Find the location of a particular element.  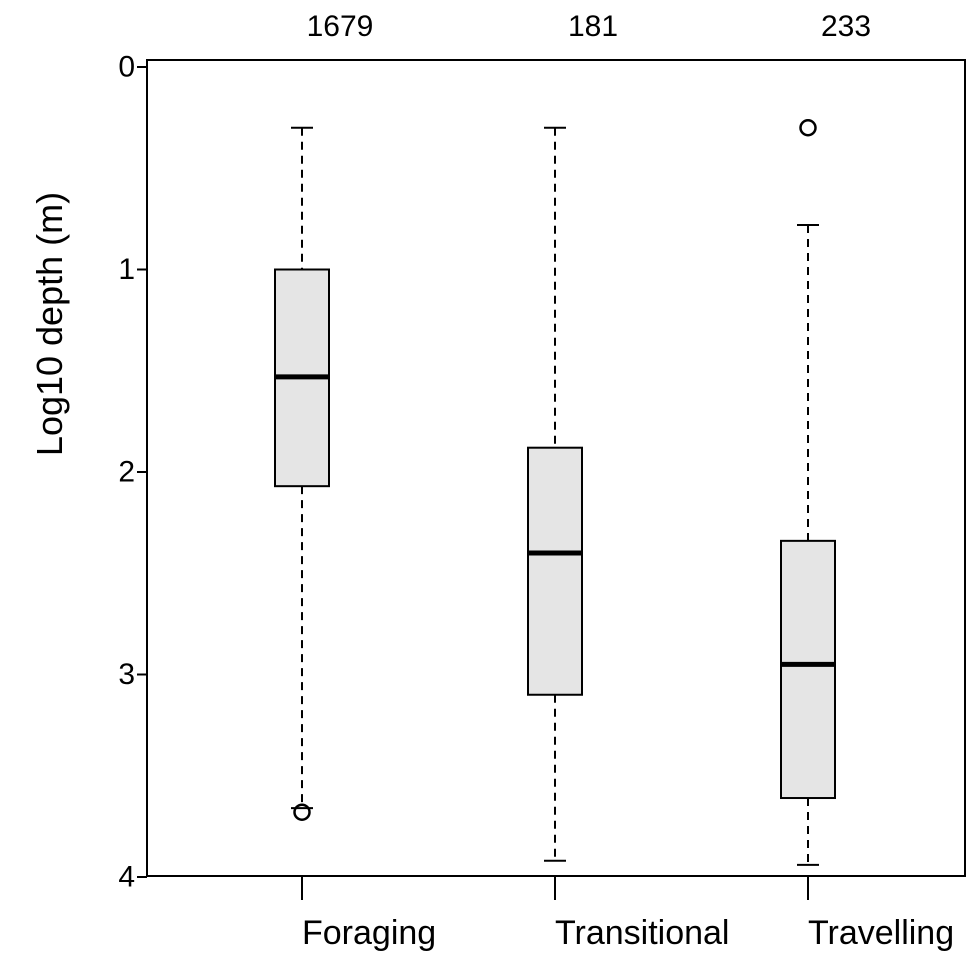

count-label-2: 233 is located at coordinates (846, 26).